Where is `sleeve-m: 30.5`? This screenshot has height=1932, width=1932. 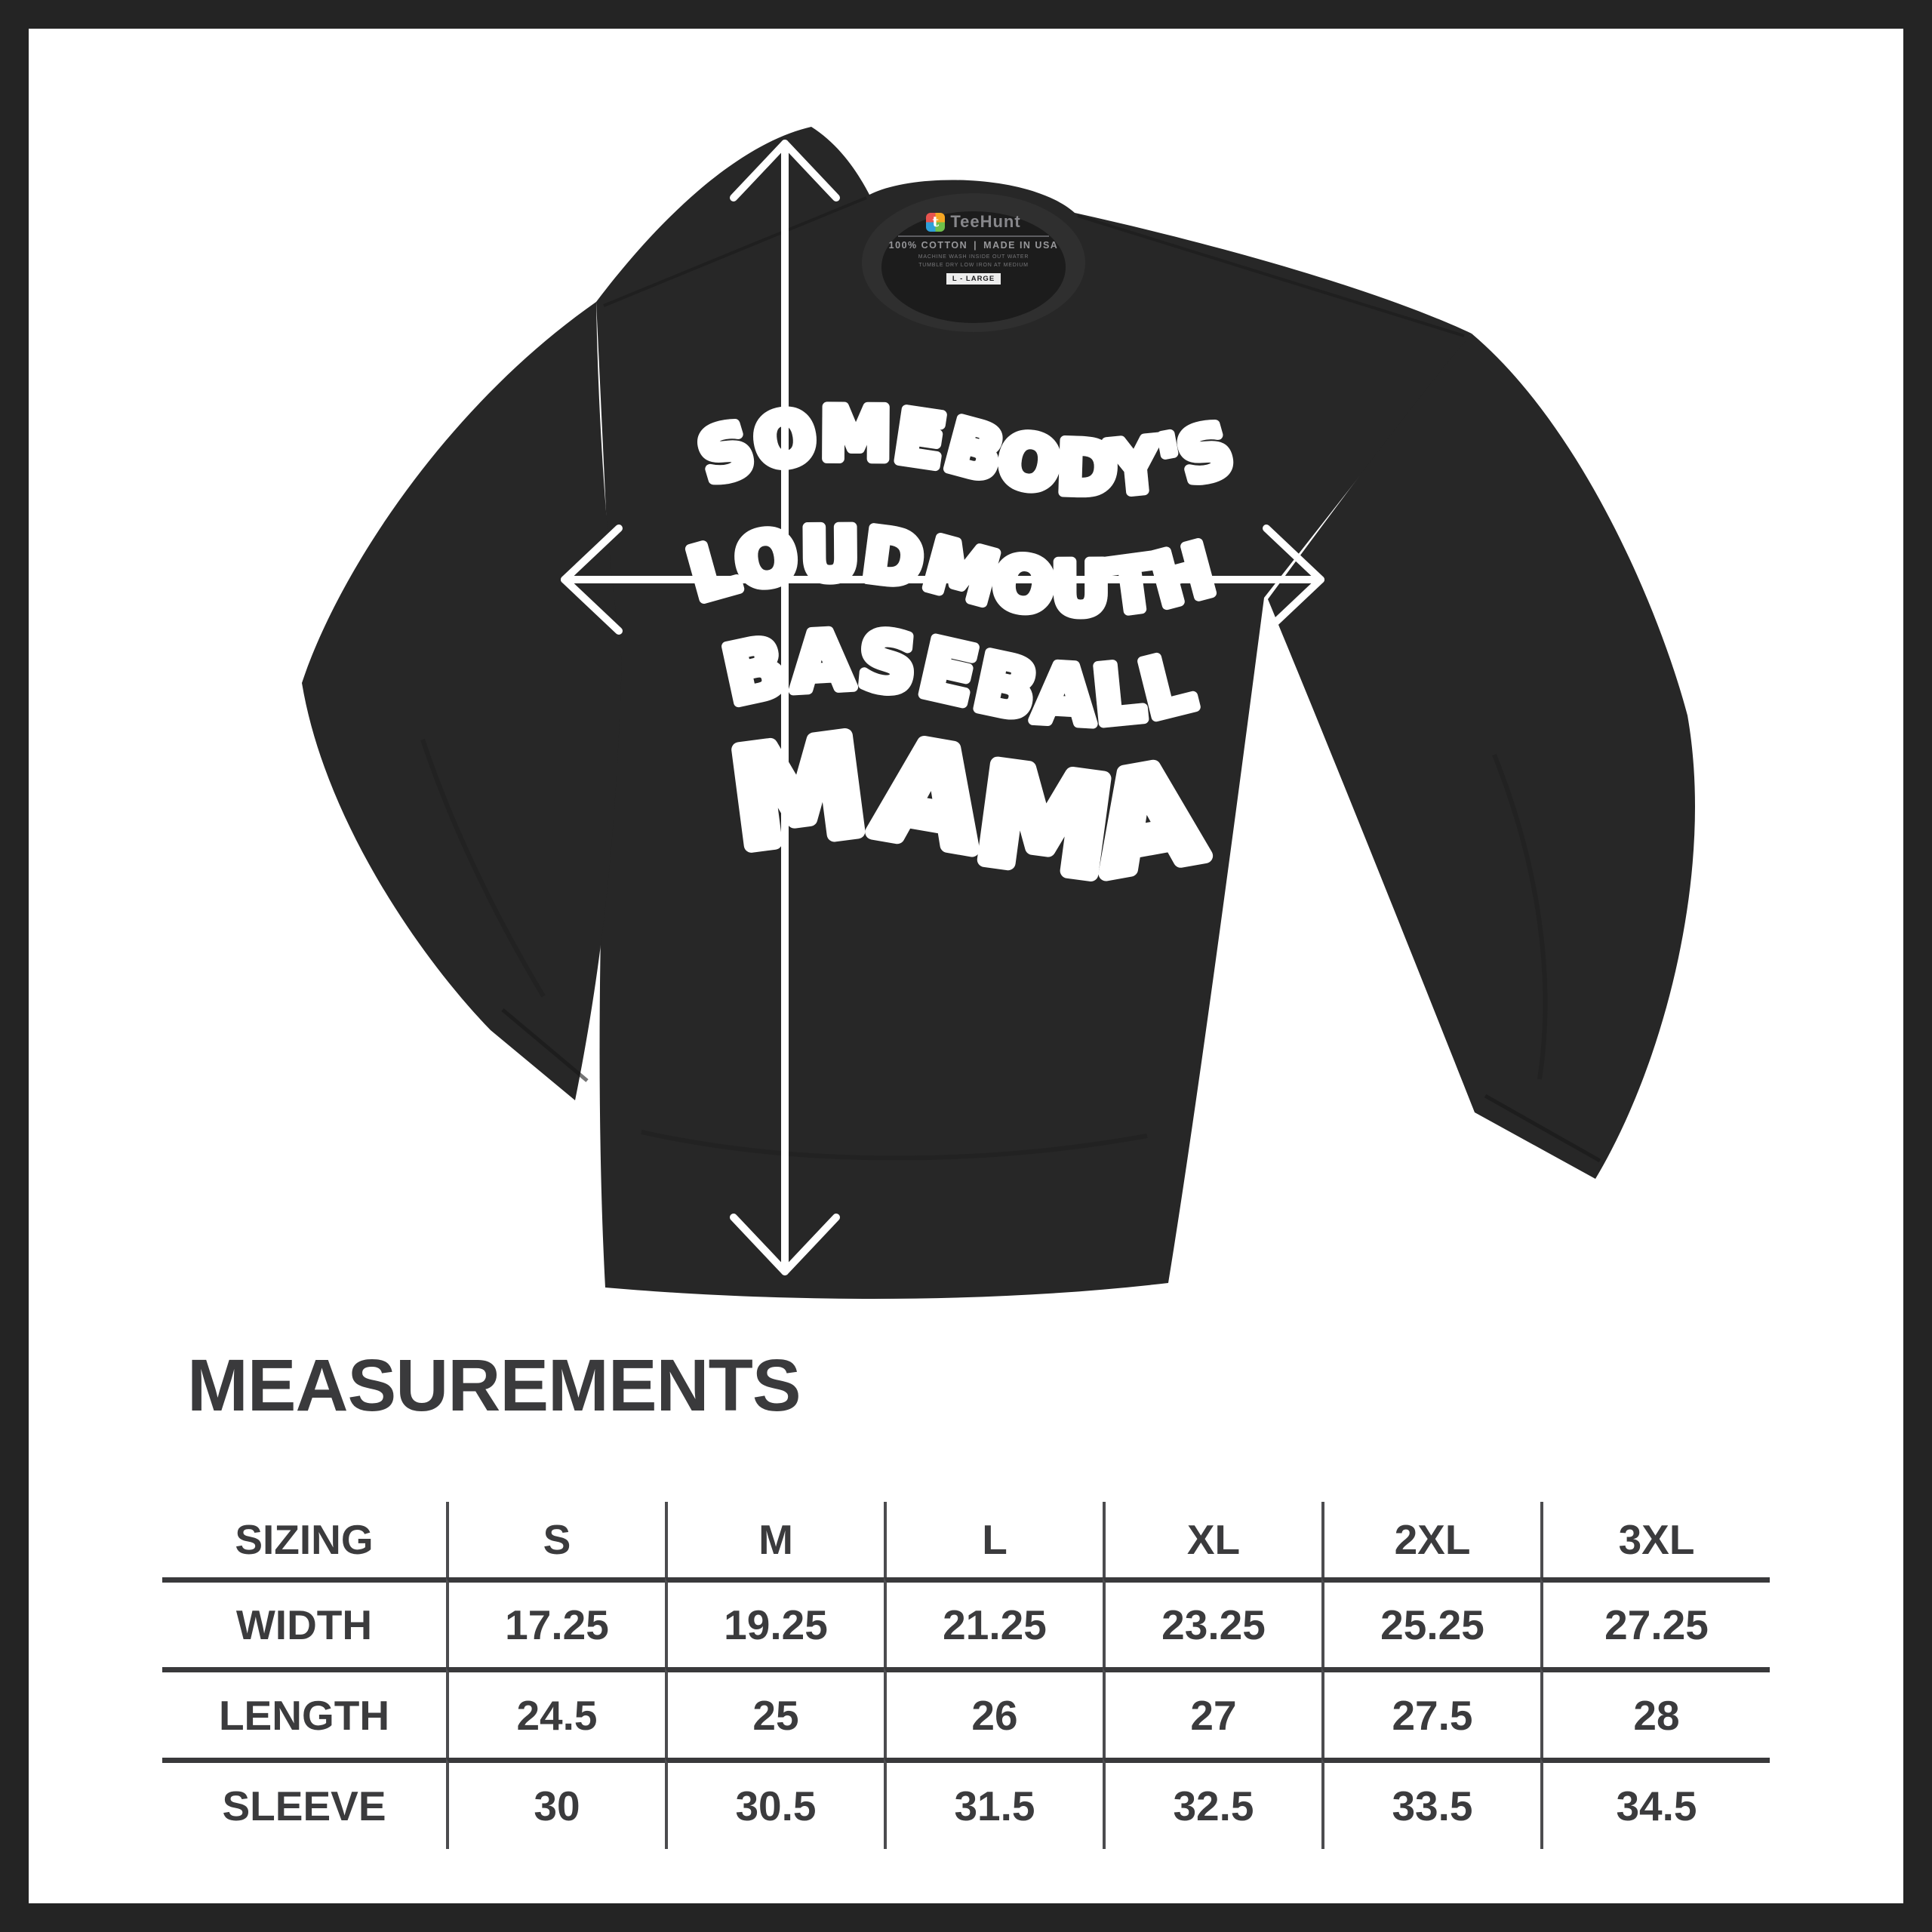
sleeve-m: 30.5 is located at coordinates (774, 1803).